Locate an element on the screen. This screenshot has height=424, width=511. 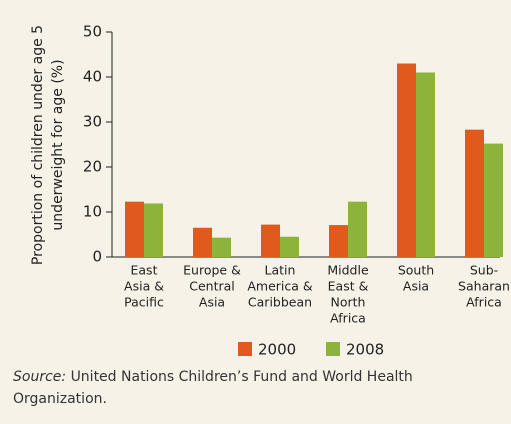
y-tick-label: 50 is located at coordinates (92, 32).